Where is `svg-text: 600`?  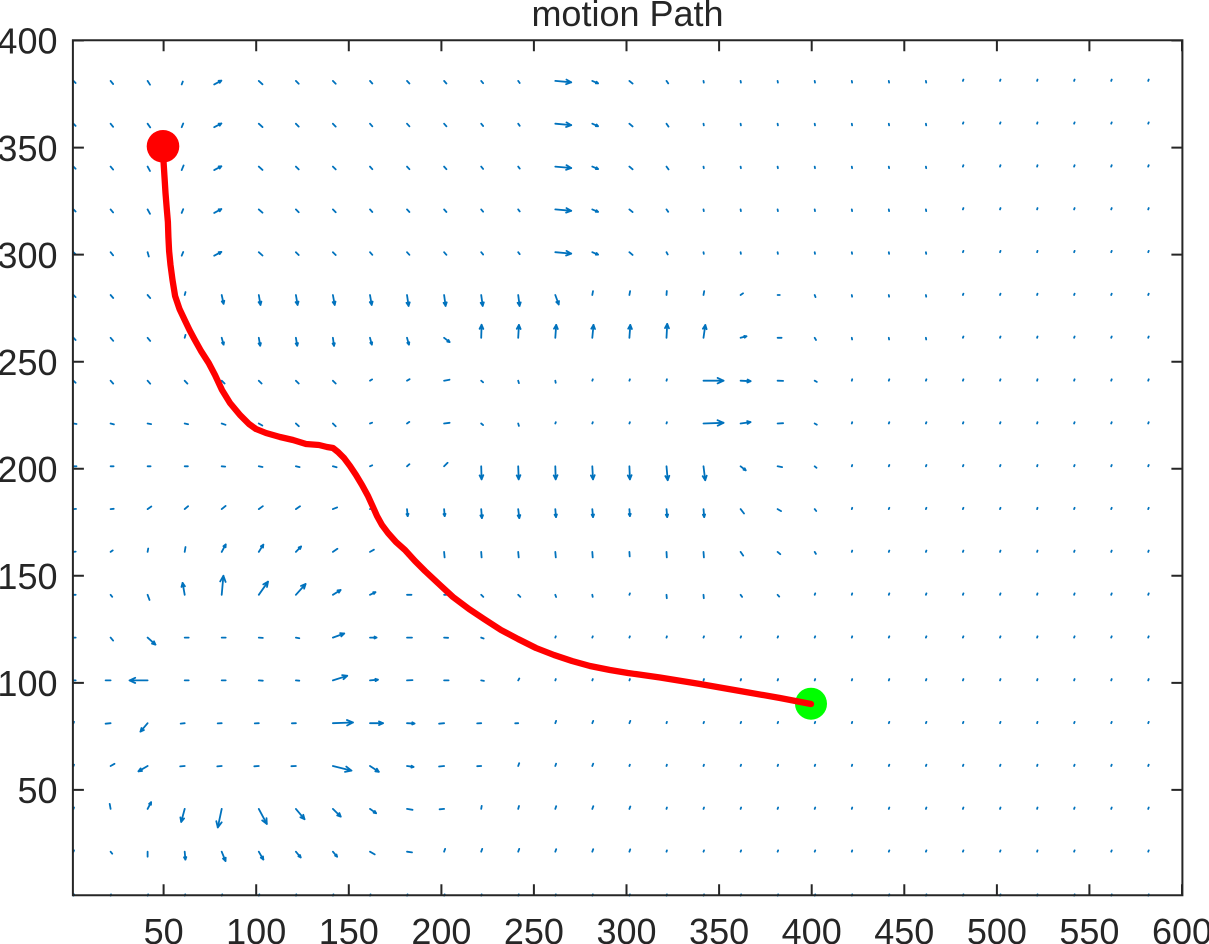 svg-text: 600 is located at coordinates (1180, 927).